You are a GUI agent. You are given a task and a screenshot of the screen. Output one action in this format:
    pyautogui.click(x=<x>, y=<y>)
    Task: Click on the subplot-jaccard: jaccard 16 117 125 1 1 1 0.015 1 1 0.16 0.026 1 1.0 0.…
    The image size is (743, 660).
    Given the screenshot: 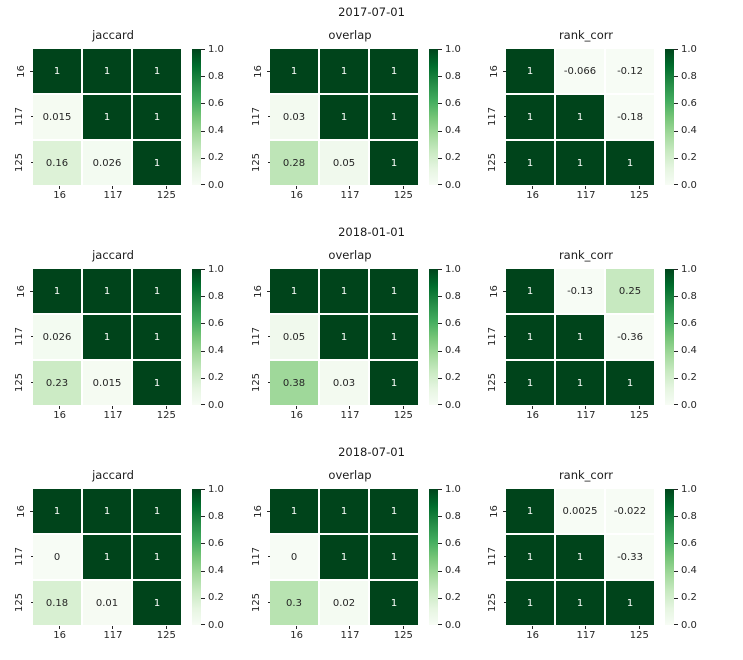 What is the action you would take?
    pyautogui.click(x=126, y=113)
    